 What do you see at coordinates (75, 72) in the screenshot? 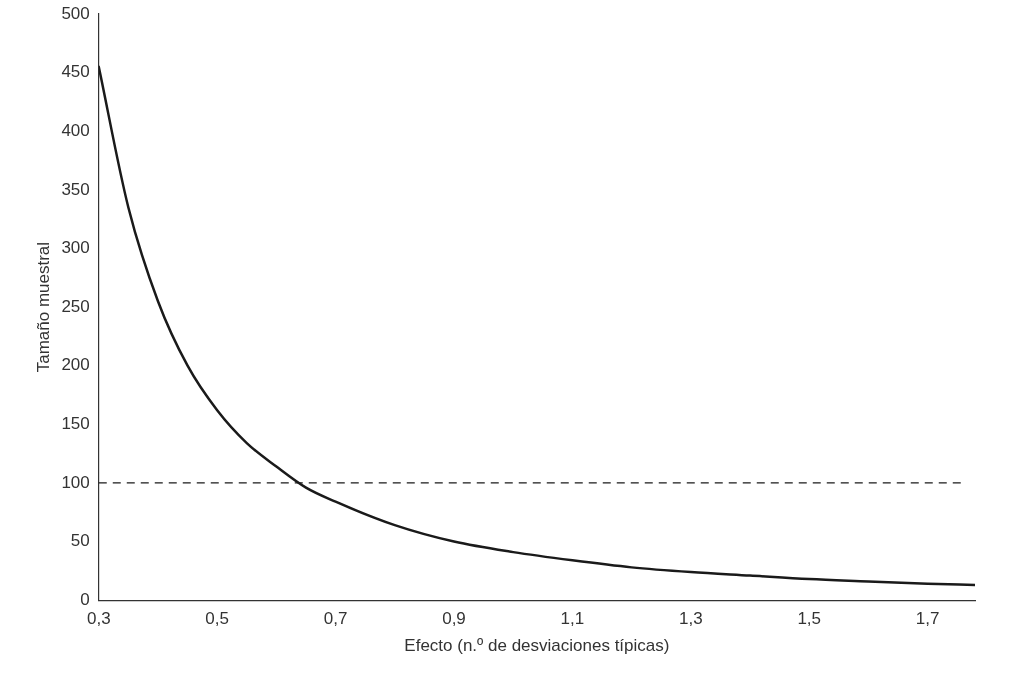
I see `y-tick-label: 450` at bounding box center [75, 72].